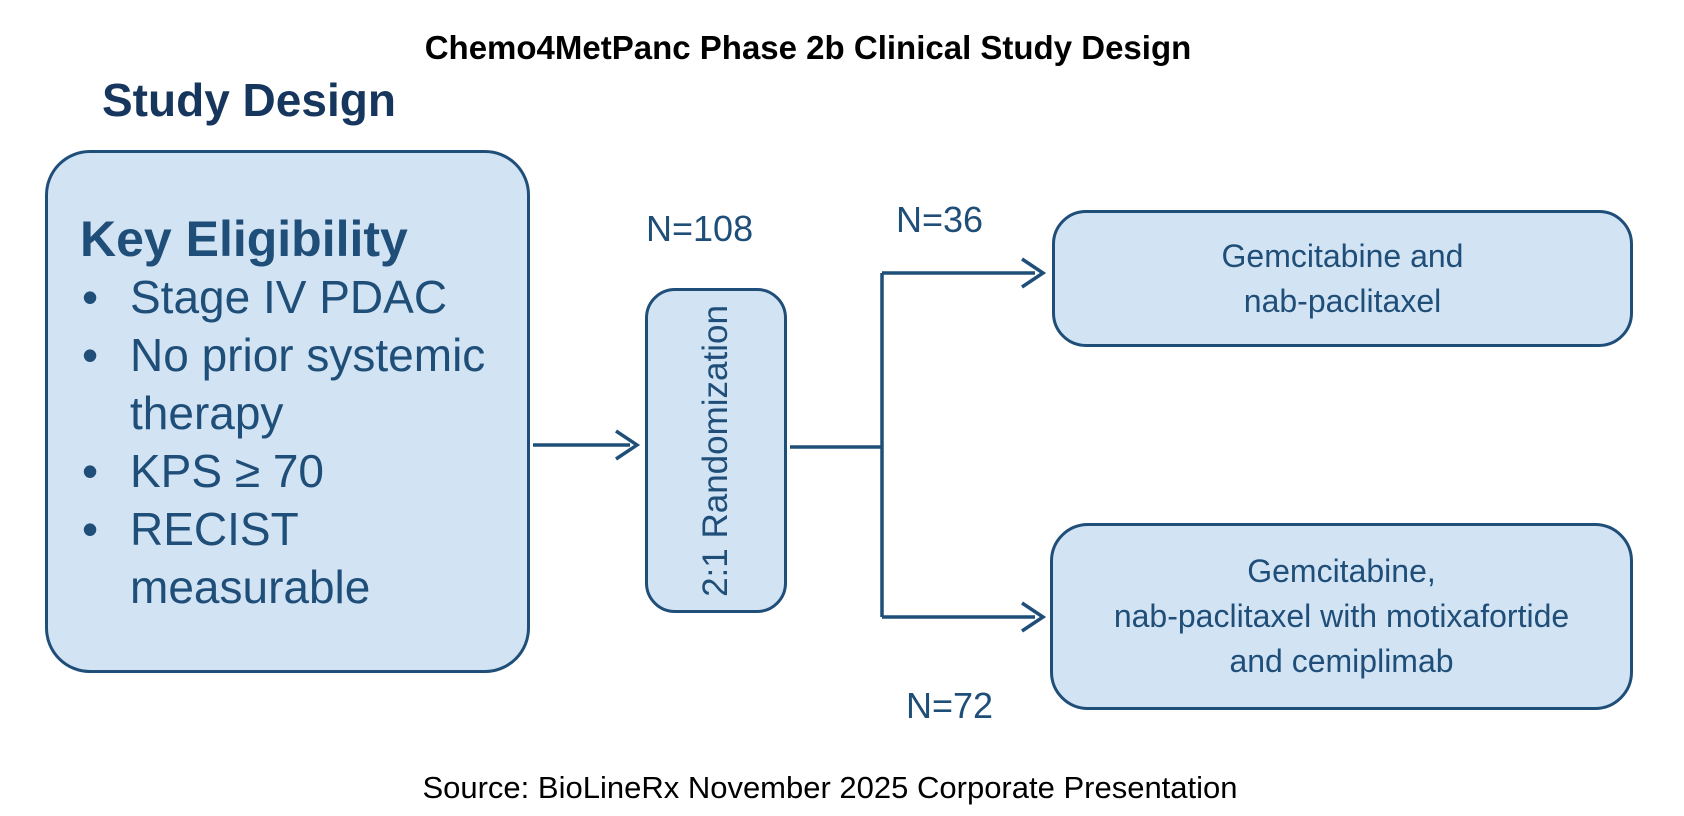 Image resolution: width=1684 pixels, height=816 pixels. Describe the element at coordinates (628, 445) in the screenshot. I see `arrow-eligibility-to-randomization-head` at that location.